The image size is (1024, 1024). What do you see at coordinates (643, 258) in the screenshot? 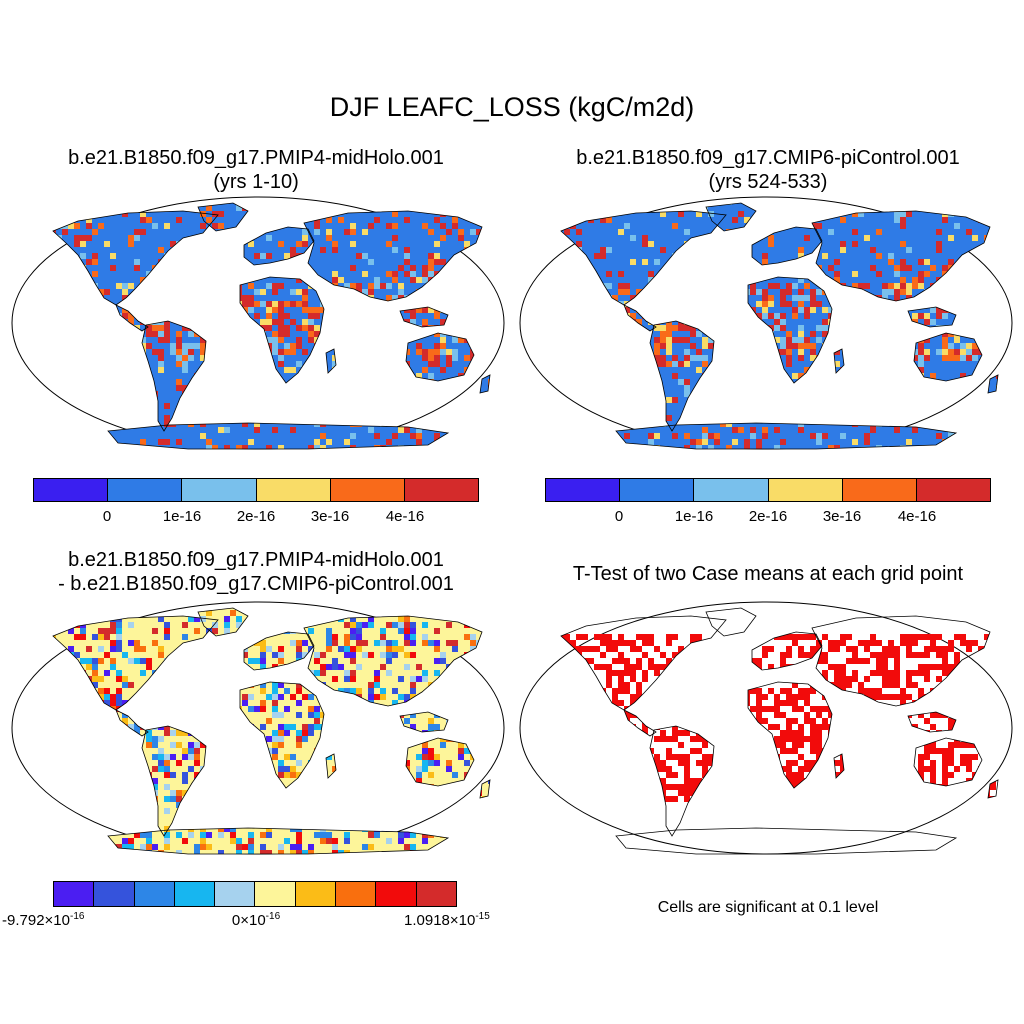
I see `coastline-north-america` at bounding box center [643, 258].